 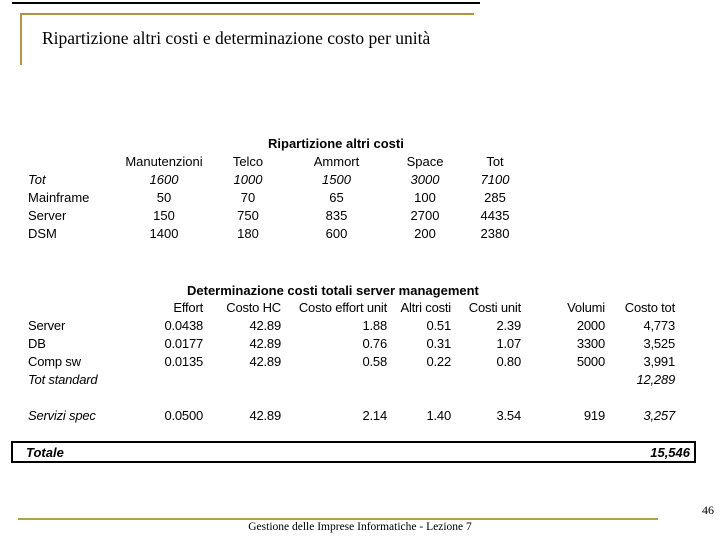 What do you see at coordinates (438, 361) in the screenshot?
I see `cell: 0.22` at bounding box center [438, 361].